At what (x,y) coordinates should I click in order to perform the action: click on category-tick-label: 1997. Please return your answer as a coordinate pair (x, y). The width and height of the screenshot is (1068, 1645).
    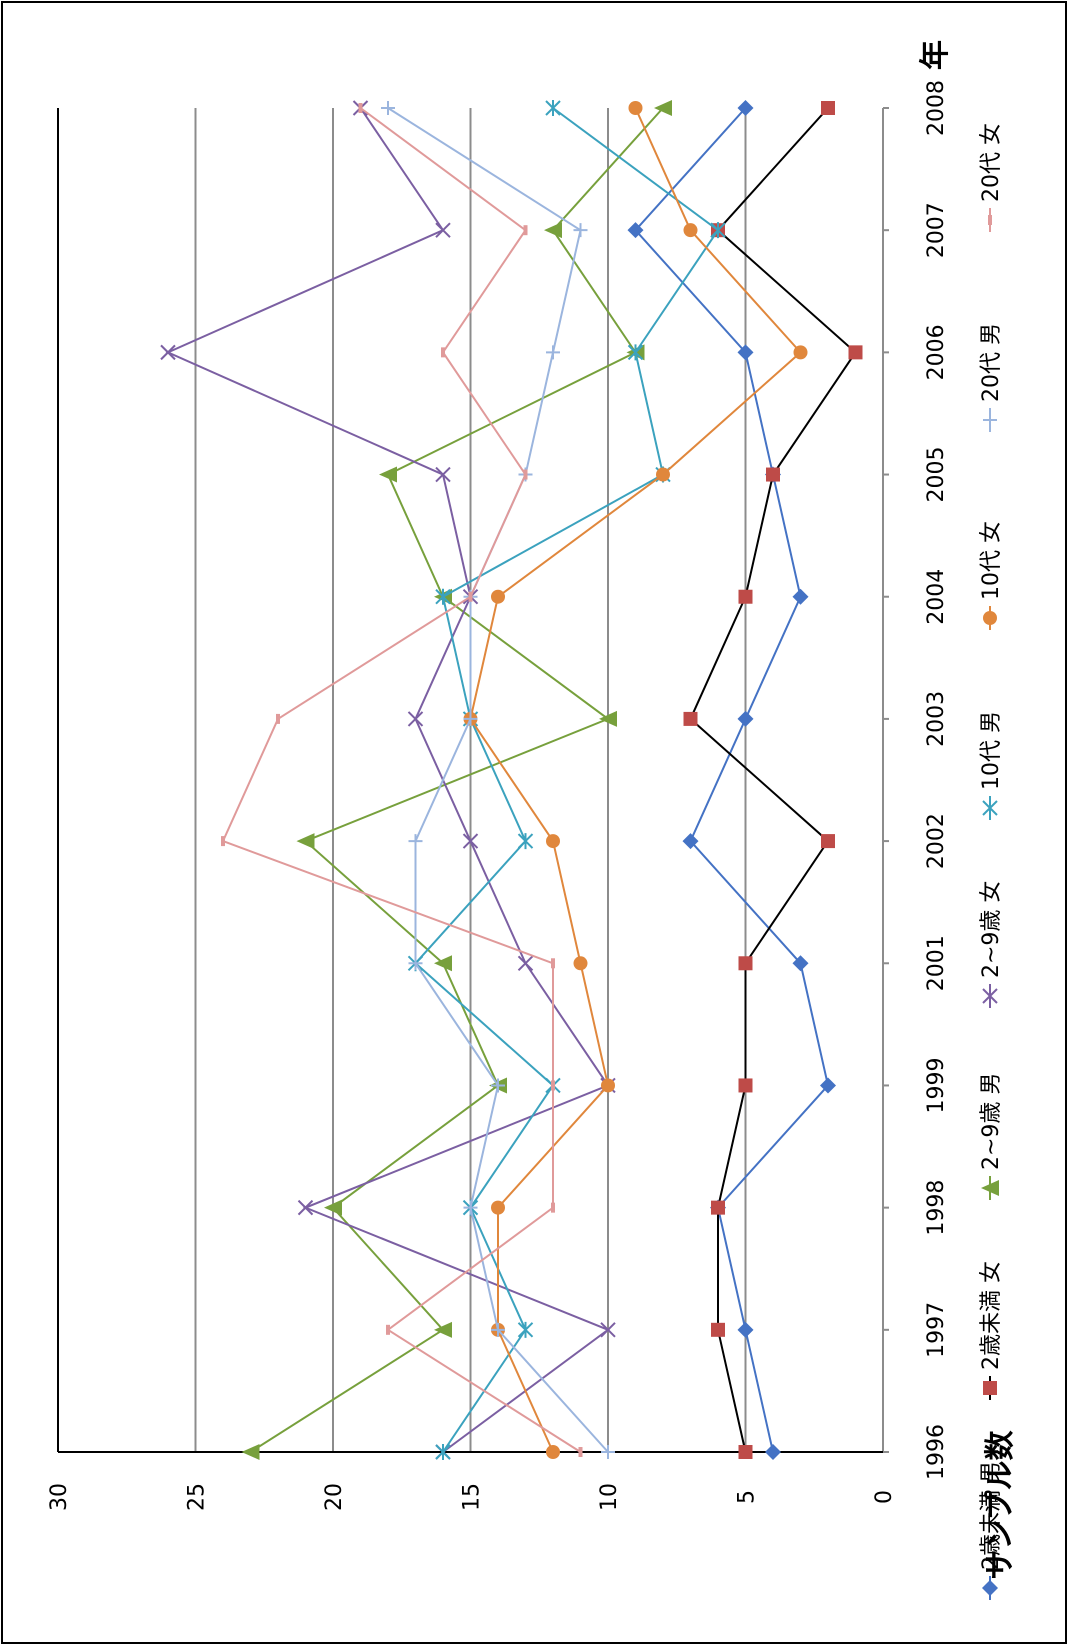
    Looking at the image, I should click on (936, 1330).